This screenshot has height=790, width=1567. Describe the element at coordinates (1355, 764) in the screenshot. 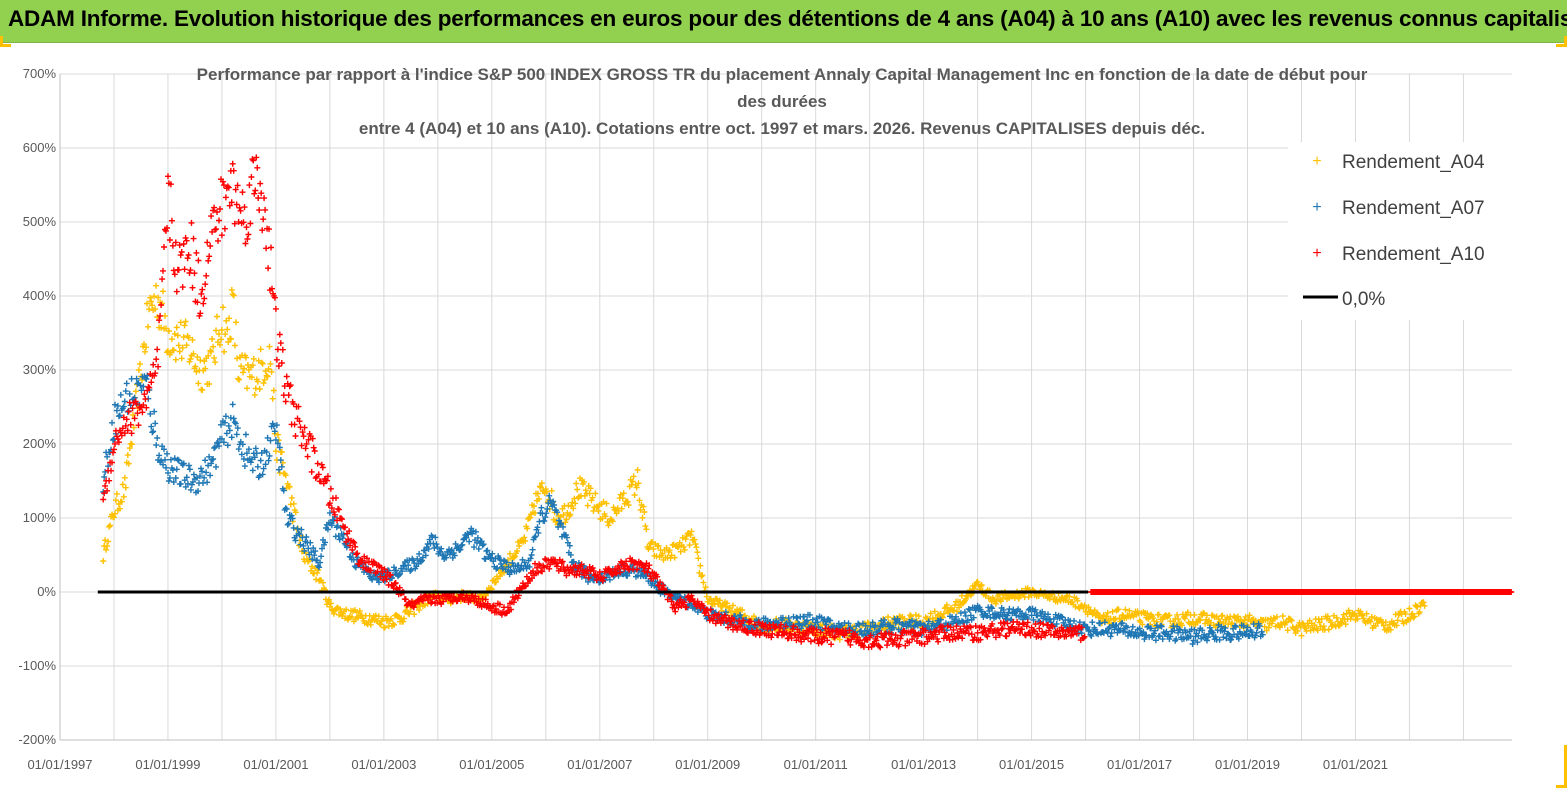

I see `x-tick-label: 01/01/2021` at that location.